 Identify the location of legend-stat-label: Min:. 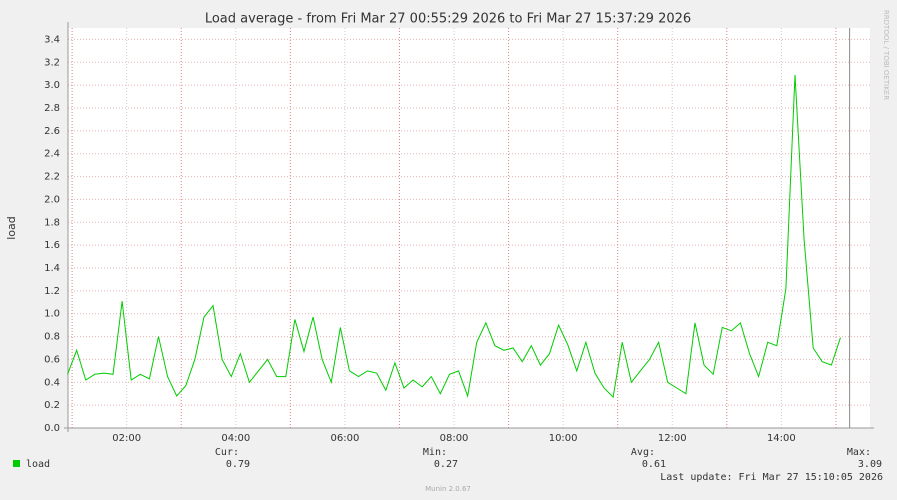
(435, 452).